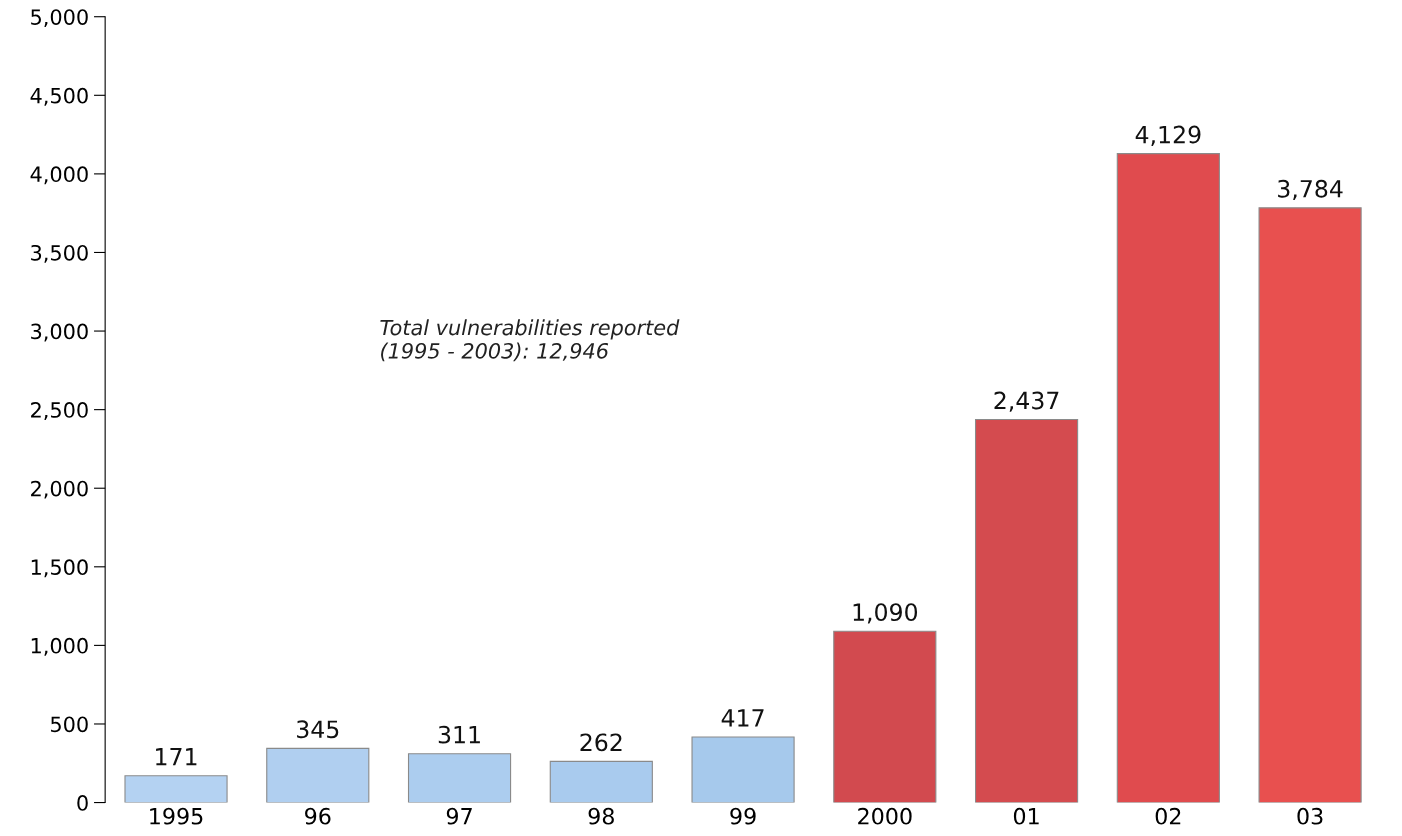 The height and width of the screenshot is (836, 1402). What do you see at coordinates (743, 816) in the screenshot?
I see `x-tick-label: 99` at bounding box center [743, 816].